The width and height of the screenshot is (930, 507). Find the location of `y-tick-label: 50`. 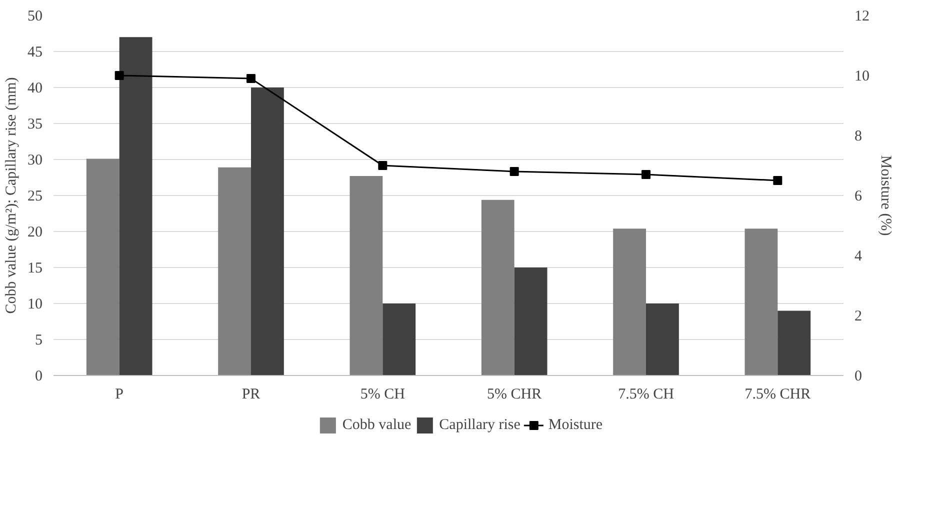

y-tick-label: 50 is located at coordinates (35, 16).